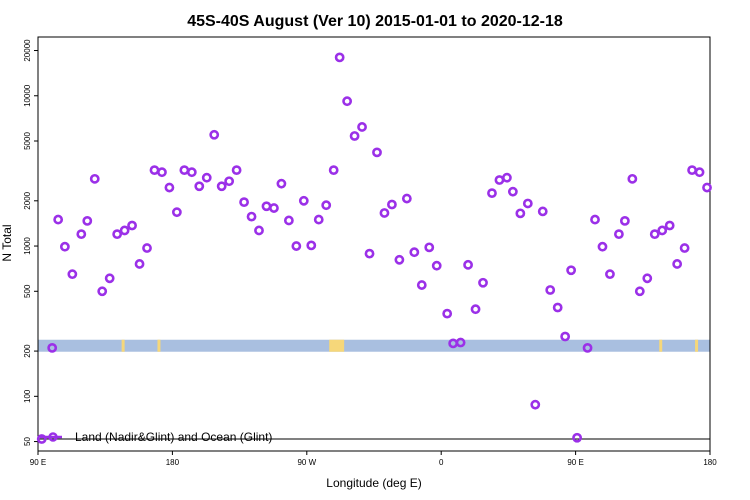 Image resolution: width=750 pixels, height=500 pixels. Describe the element at coordinates (27, 141) in the screenshot. I see `y-tick-label: 5000` at that location.